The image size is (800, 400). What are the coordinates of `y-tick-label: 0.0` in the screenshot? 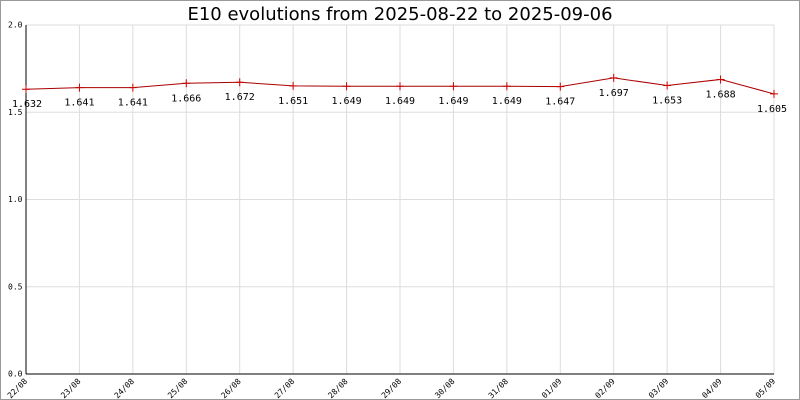 It's located at (15, 374).